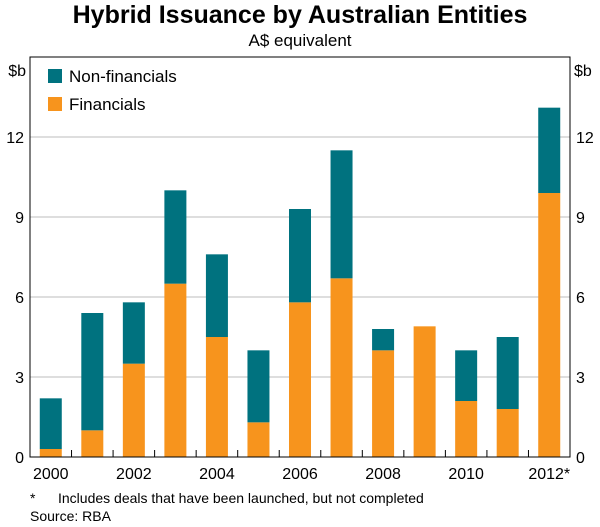 This screenshot has height=527, width=600. Describe the element at coordinates (466, 429) in the screenshot. I see `bar-financials-2010` at that location.